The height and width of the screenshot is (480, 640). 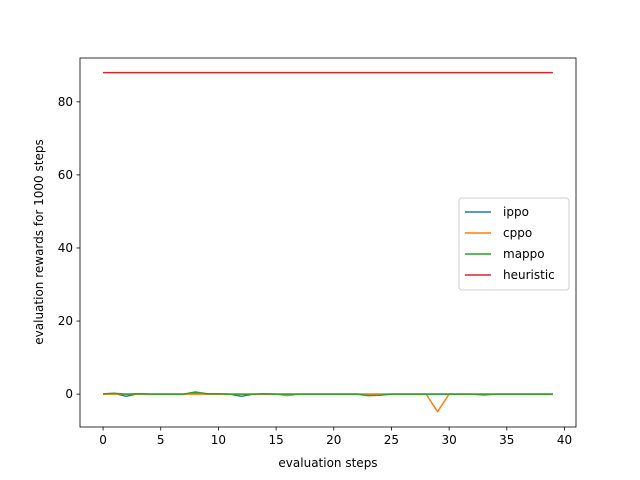 I want to click on x-tick-label: 30, so click(x=448, y=440).